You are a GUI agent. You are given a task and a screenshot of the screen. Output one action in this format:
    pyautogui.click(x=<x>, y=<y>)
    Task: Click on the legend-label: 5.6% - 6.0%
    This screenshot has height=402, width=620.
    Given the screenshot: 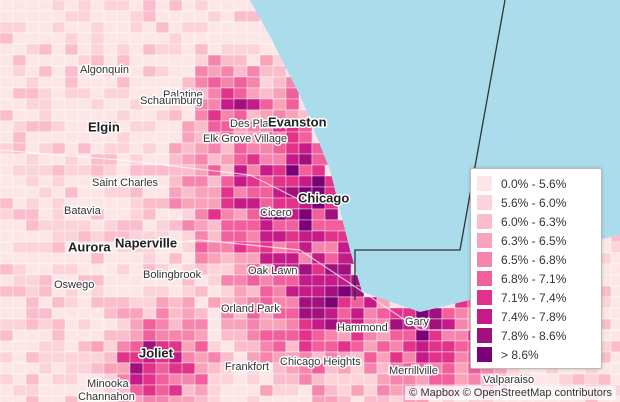 What is the action you would take?
    pyautogui.click(x=534, y=202)
    